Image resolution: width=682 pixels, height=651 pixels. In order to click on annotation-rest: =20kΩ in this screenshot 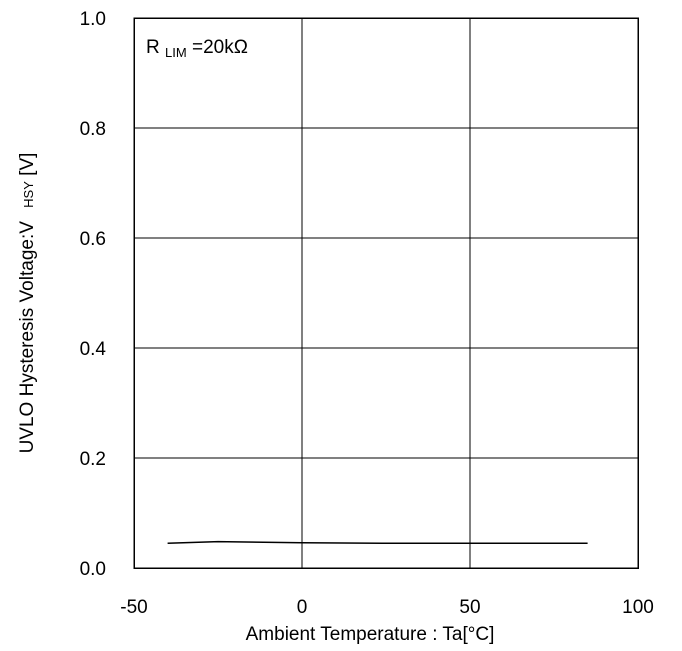, I will do `click(220, 47)`.